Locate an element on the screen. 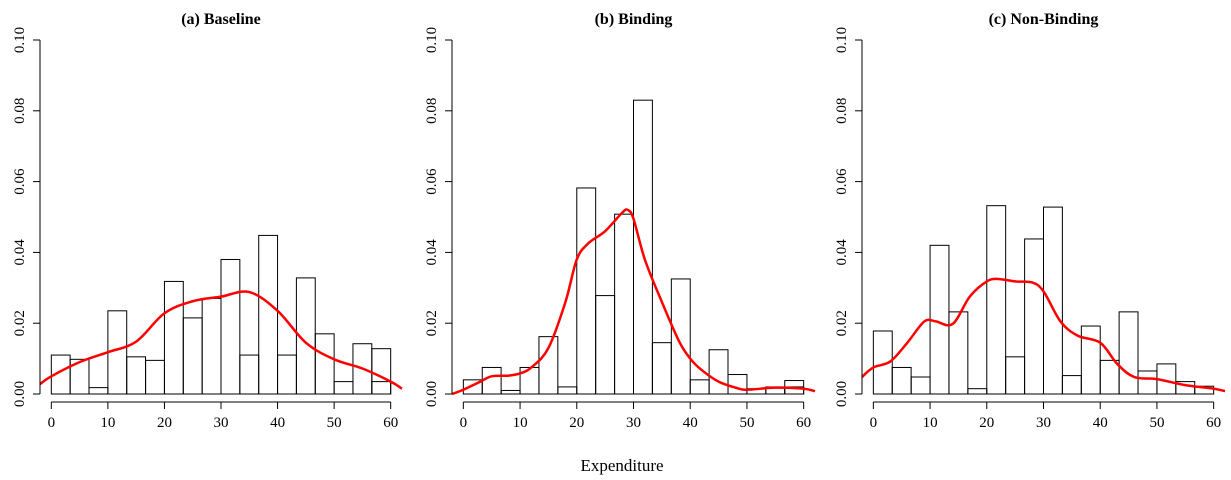 The image size is (1231, 480). x-axis-label: Expenditure is located at coordinates (621, 465).